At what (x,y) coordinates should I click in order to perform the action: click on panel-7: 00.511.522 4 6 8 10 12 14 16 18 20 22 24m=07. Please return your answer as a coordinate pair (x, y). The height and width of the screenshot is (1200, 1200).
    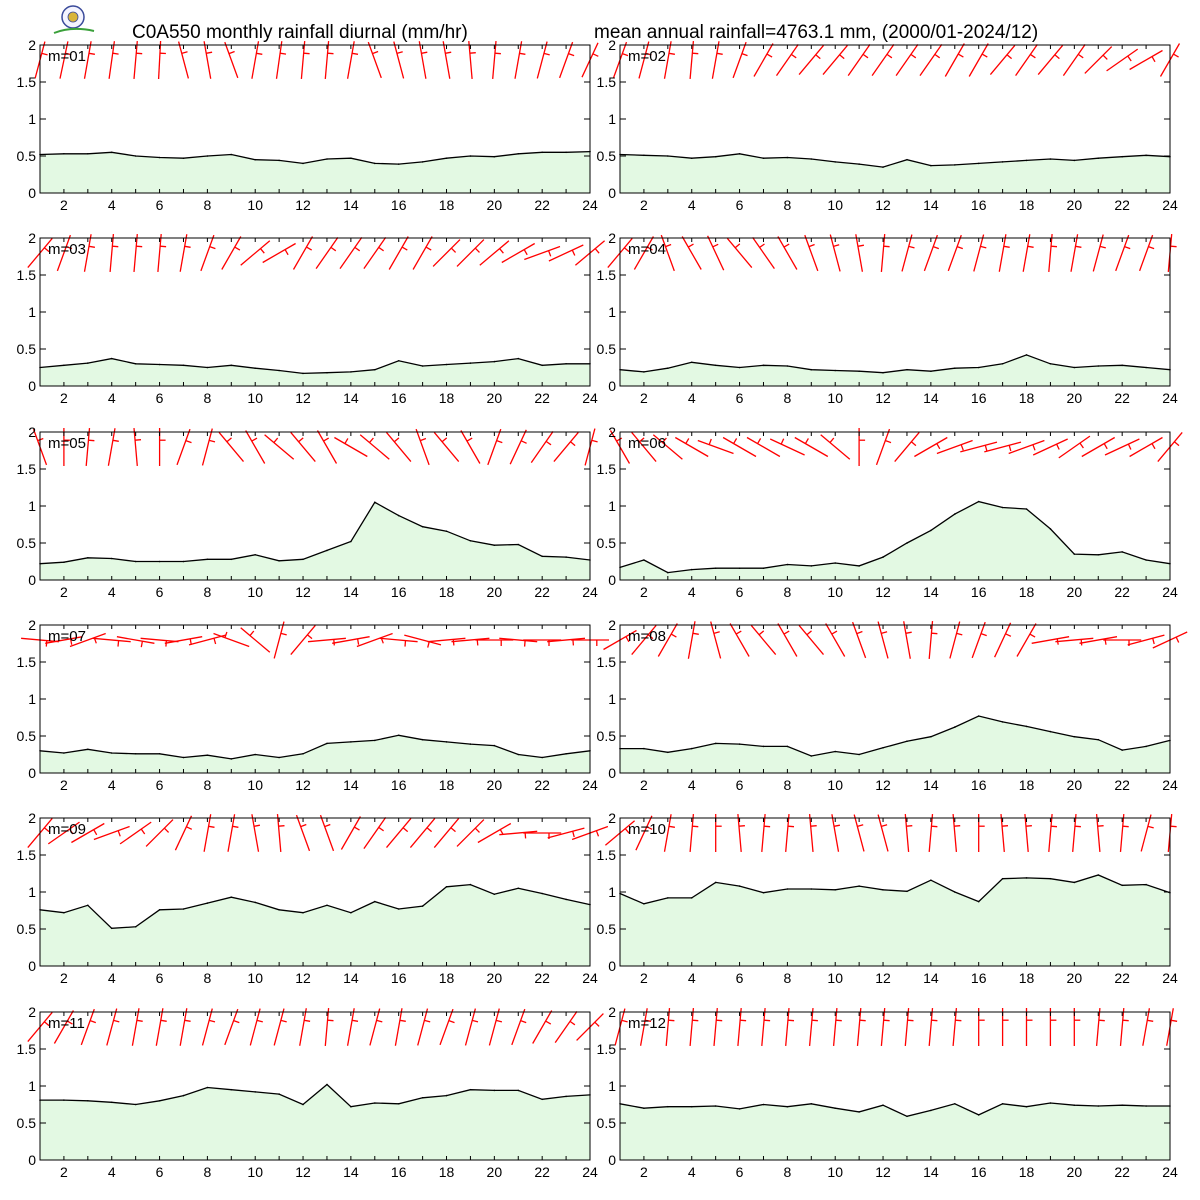
    Looking at the image, I should click on (313, 705).